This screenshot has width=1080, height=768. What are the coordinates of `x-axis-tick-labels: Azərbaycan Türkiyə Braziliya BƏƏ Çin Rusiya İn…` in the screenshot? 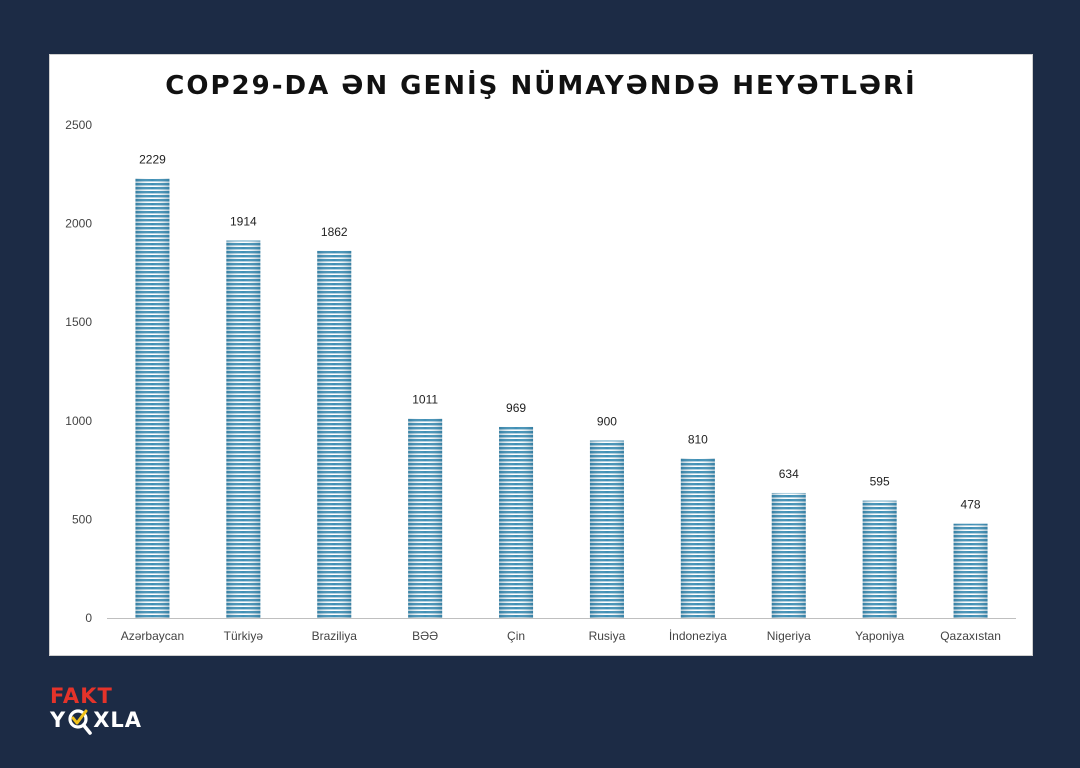 It's located at (561, 636).